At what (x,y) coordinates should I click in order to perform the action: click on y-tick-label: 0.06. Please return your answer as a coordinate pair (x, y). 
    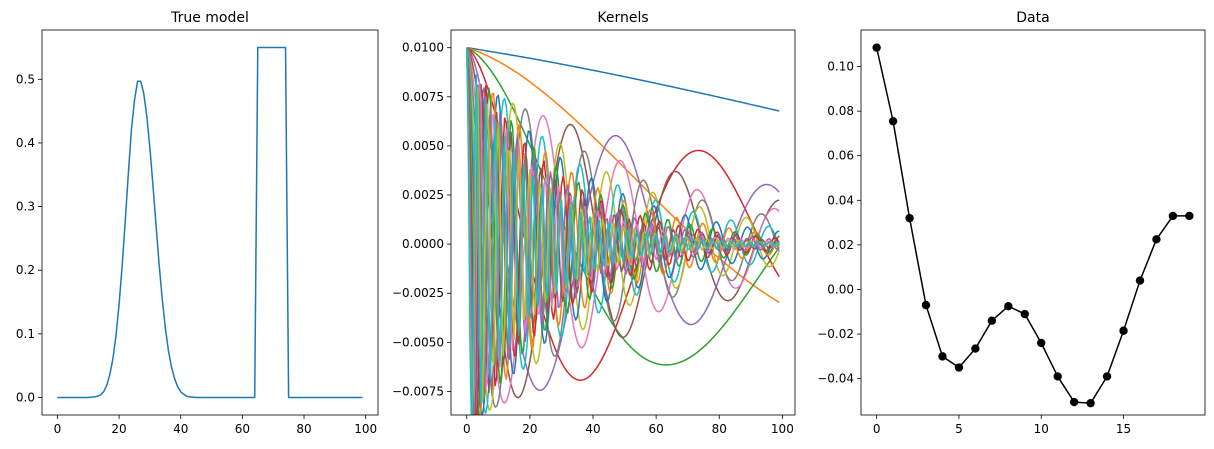
    Looking at the image, I should click on (840, 156).